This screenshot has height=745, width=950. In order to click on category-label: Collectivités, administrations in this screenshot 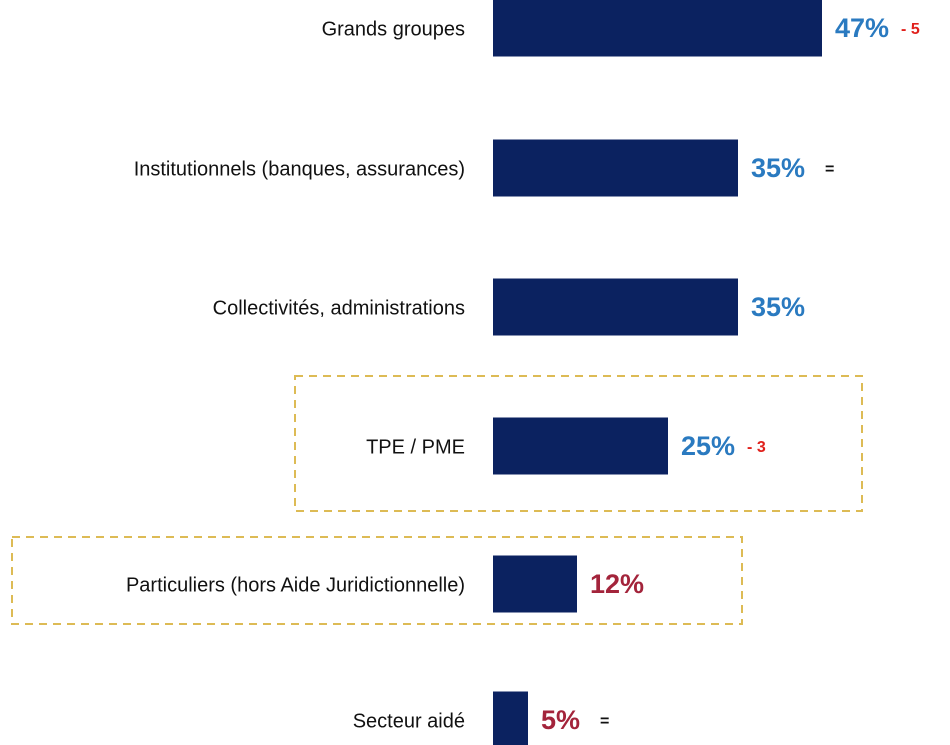, I will do `click(339, 308)`.